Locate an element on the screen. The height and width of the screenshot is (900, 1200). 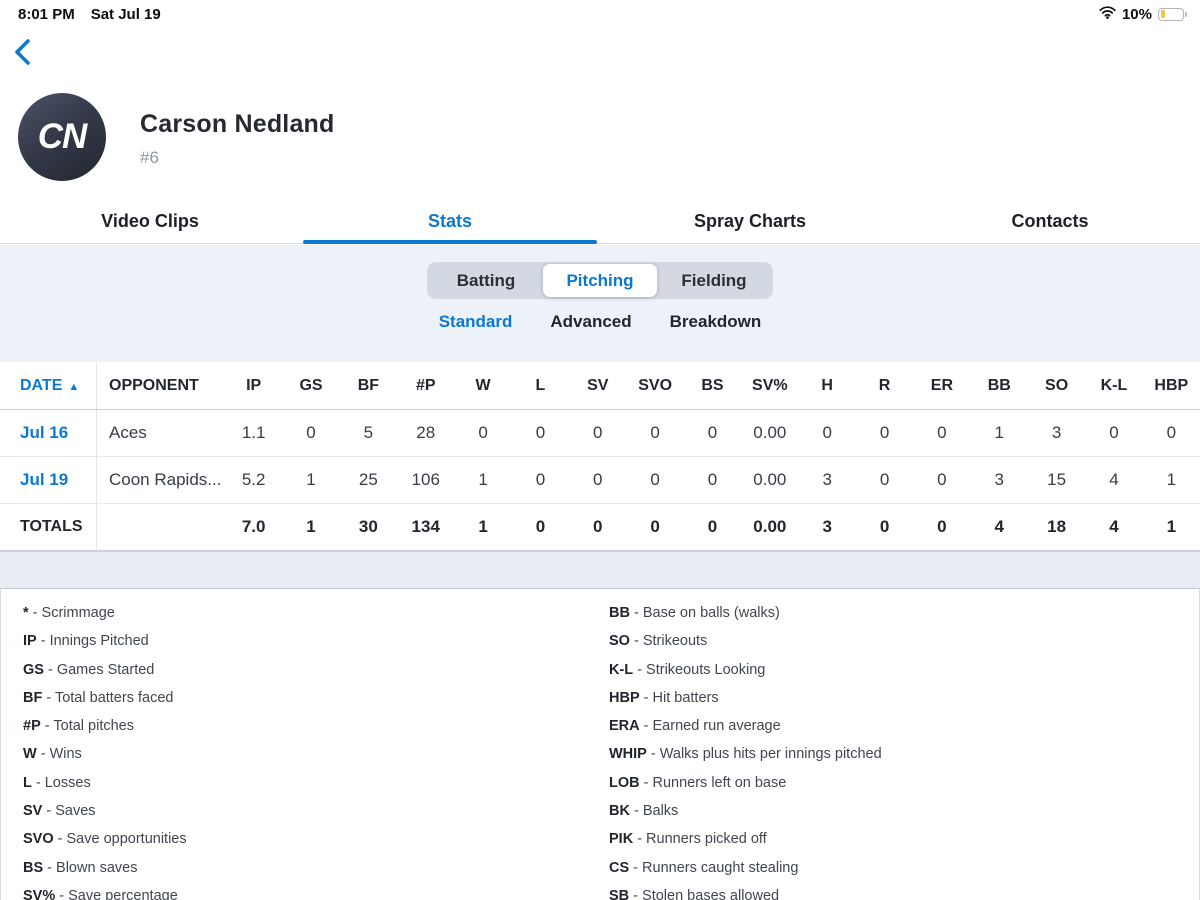
column-header-hbp: HBP is located at coordinates (1171, 385).